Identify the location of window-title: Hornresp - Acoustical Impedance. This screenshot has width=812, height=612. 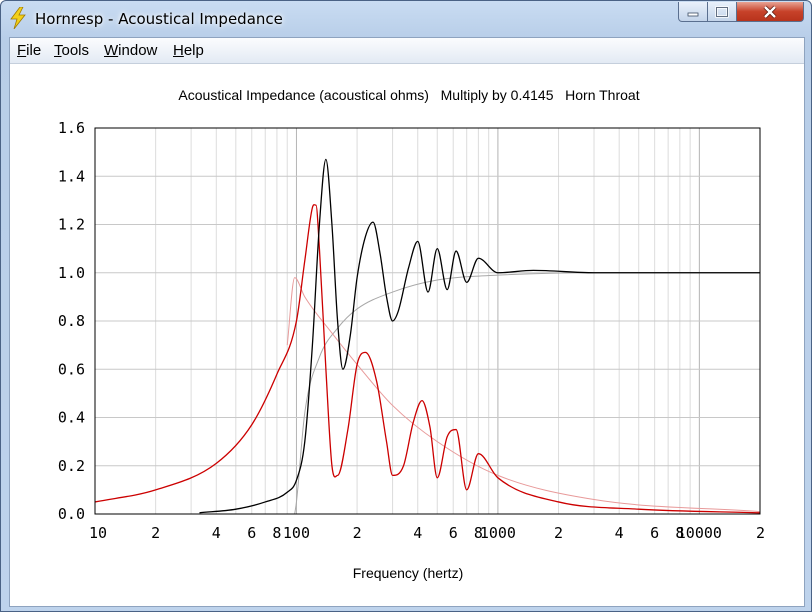
(159, 19).